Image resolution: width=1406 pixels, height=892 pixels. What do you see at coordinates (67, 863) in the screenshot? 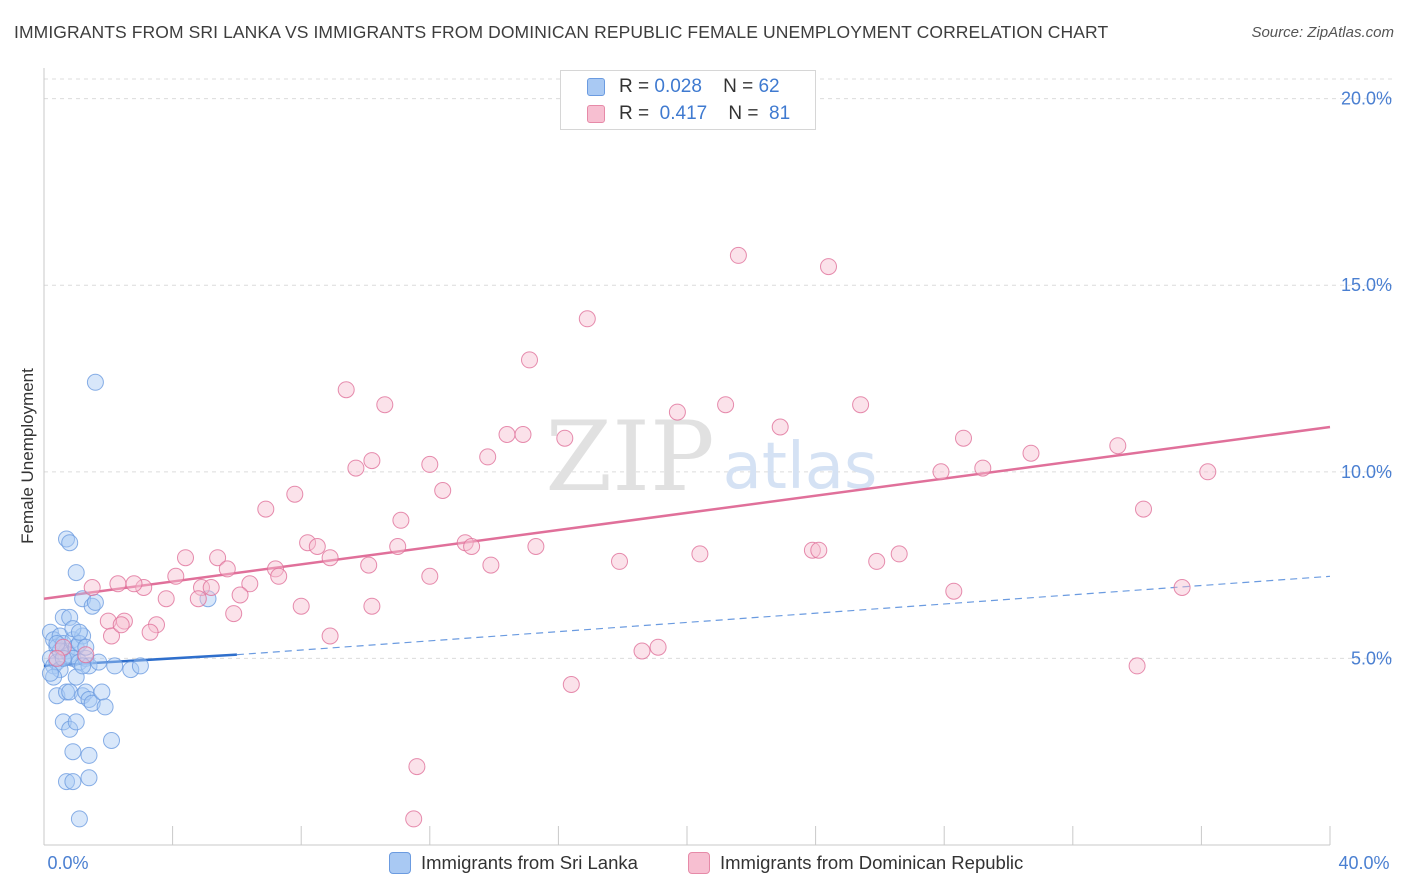
I see `x-tick-label-min: 0.0%` at bounding box center [67, 863].